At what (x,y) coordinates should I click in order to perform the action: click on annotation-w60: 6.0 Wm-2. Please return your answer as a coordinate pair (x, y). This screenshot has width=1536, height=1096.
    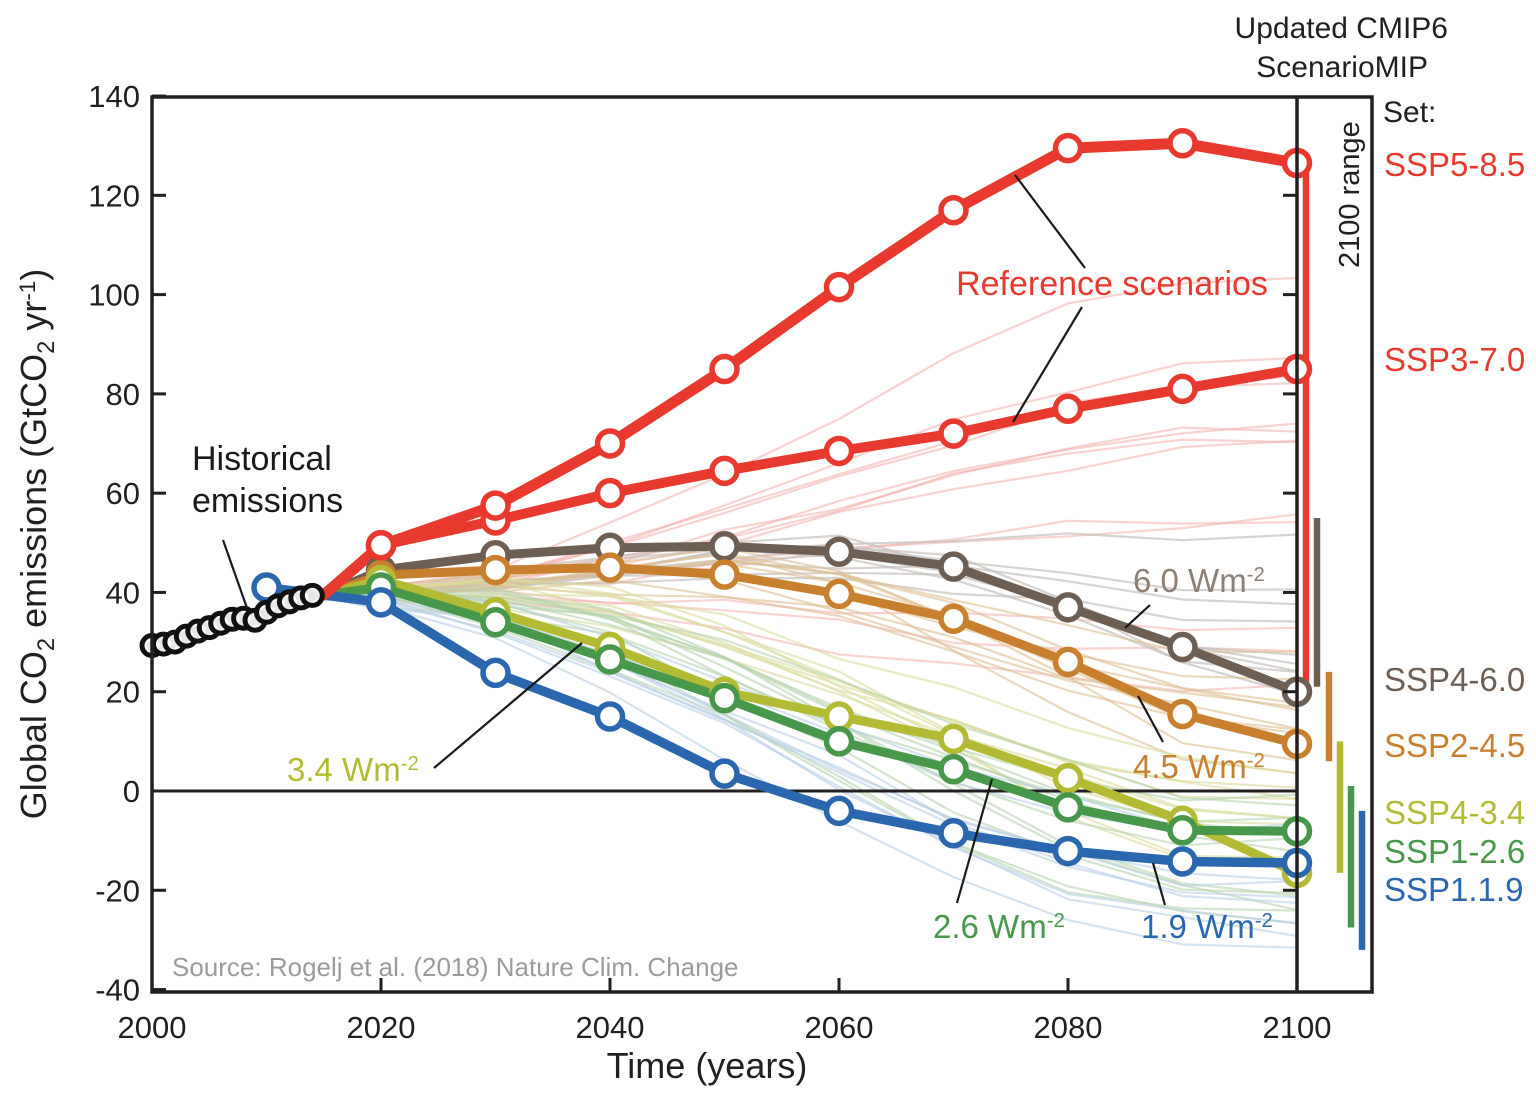
    Looking at the image, I should click on (1199, 580).